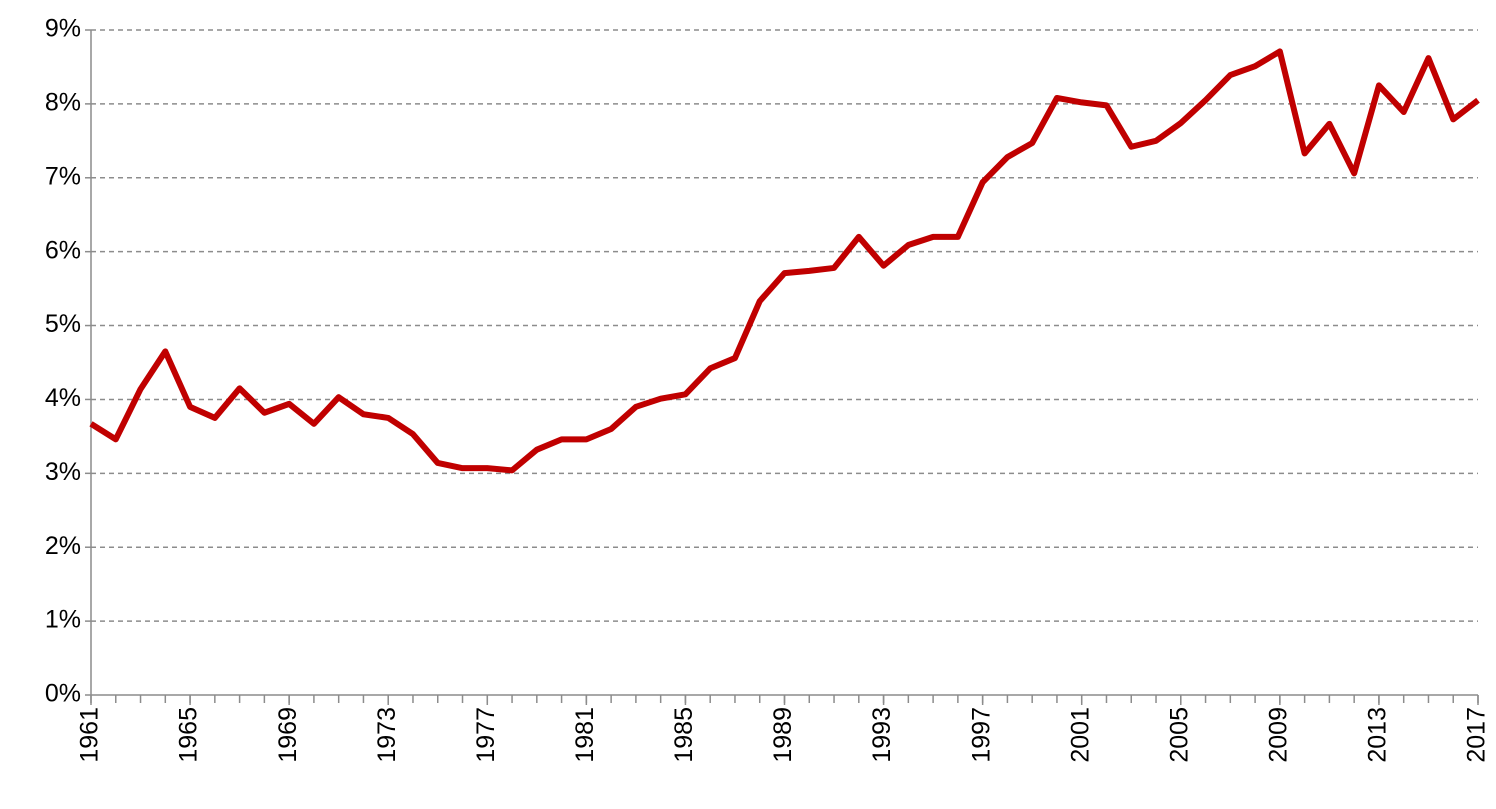 Image resolution: width=1496 pixels, height=809 pixels. What do you see at coordinates (63, 694) in the screenshot?
I see `y-tick-label: 0%` at bounding box center [63, 694].